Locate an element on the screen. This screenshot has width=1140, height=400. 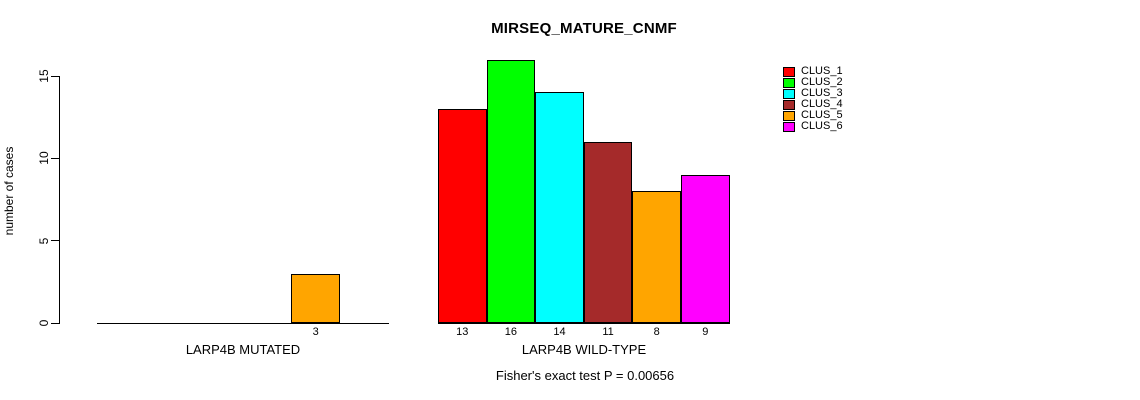
y-tick-label: 10 is located at coordinates (44, 158).